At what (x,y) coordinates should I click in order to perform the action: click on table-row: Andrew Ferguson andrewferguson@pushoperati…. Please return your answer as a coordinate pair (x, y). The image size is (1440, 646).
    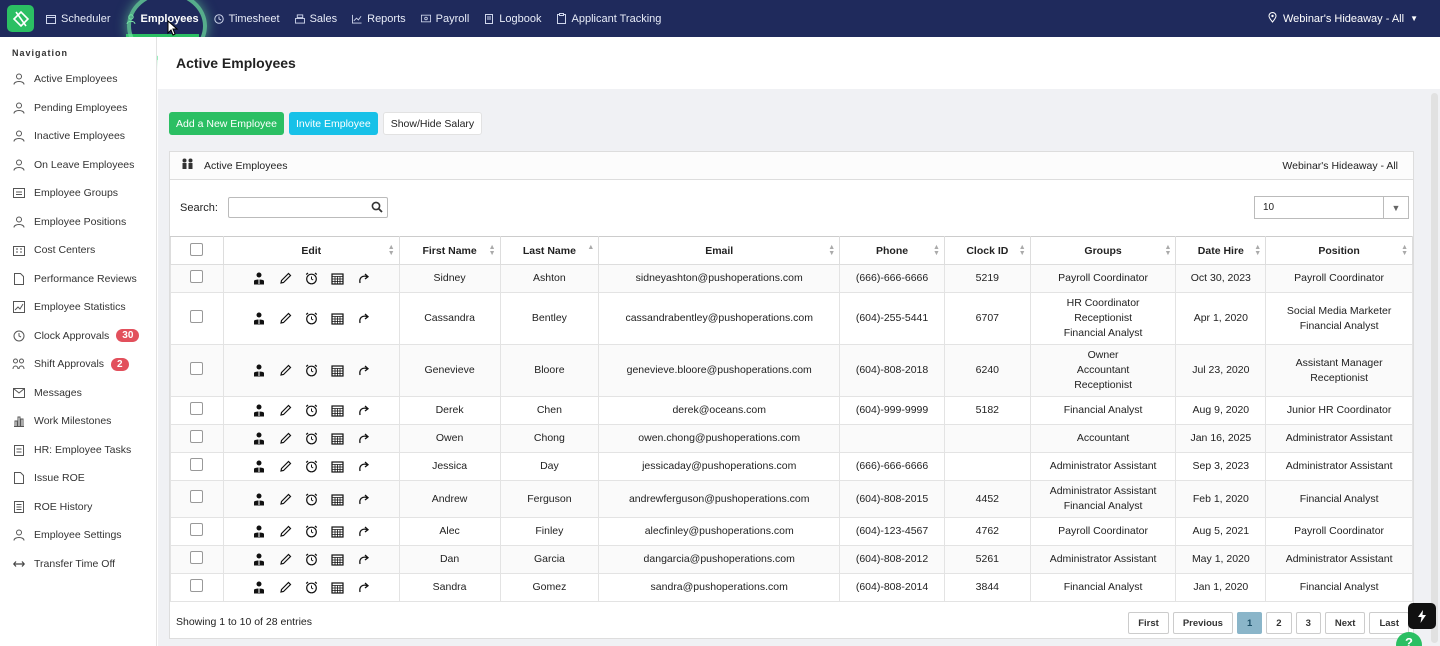
    Looking at the image, I should click on (791, 499).